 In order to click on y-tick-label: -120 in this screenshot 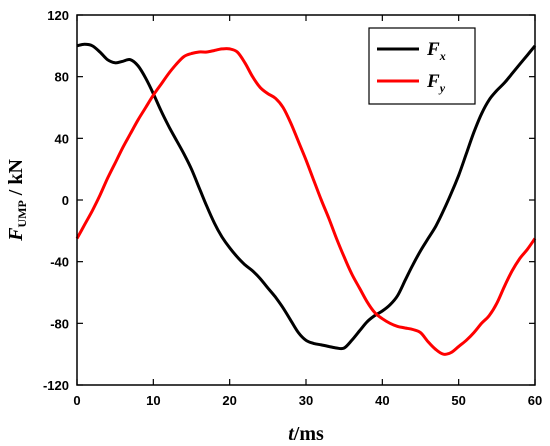, I will do `click(56, 385)`.